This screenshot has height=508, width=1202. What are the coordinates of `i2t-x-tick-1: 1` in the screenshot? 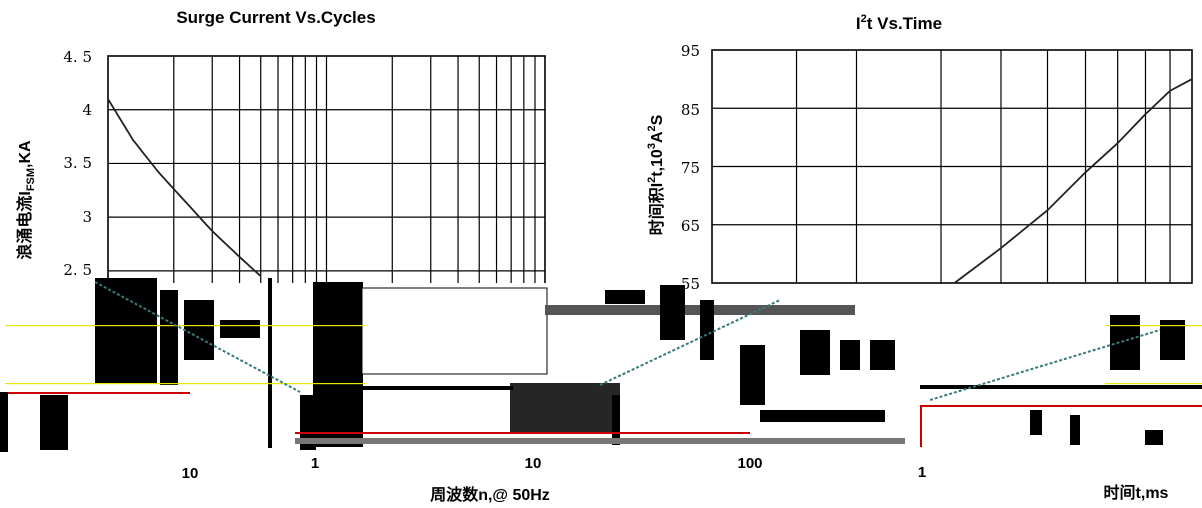 It's located at (922, 472).